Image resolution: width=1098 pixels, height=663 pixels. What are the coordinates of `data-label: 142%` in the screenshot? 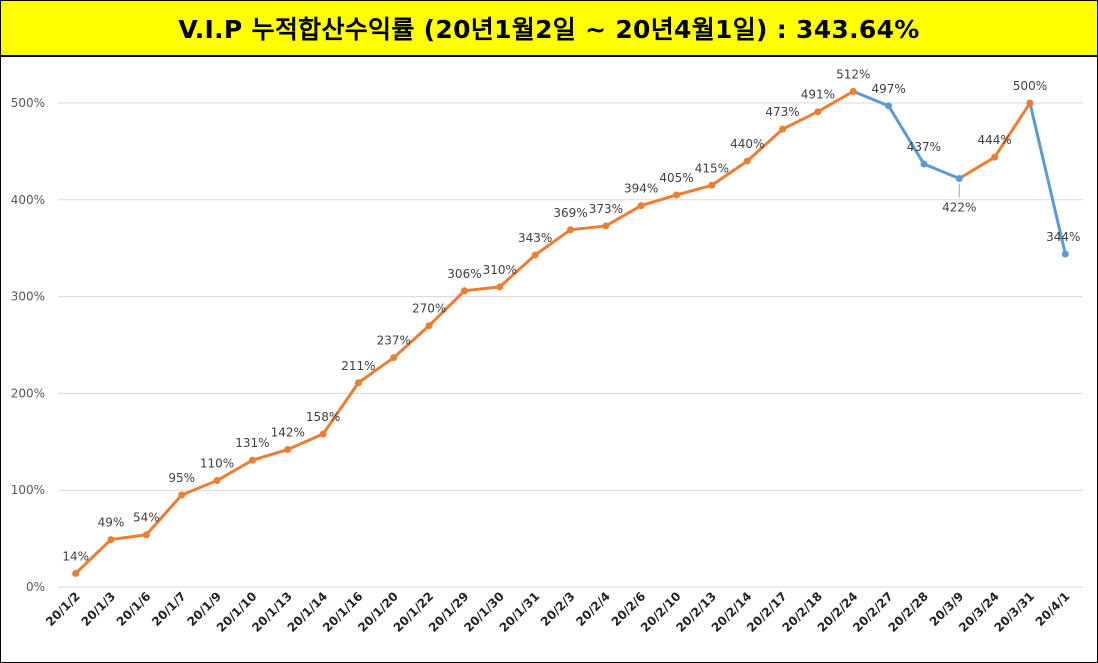 It's located at (288, 433).